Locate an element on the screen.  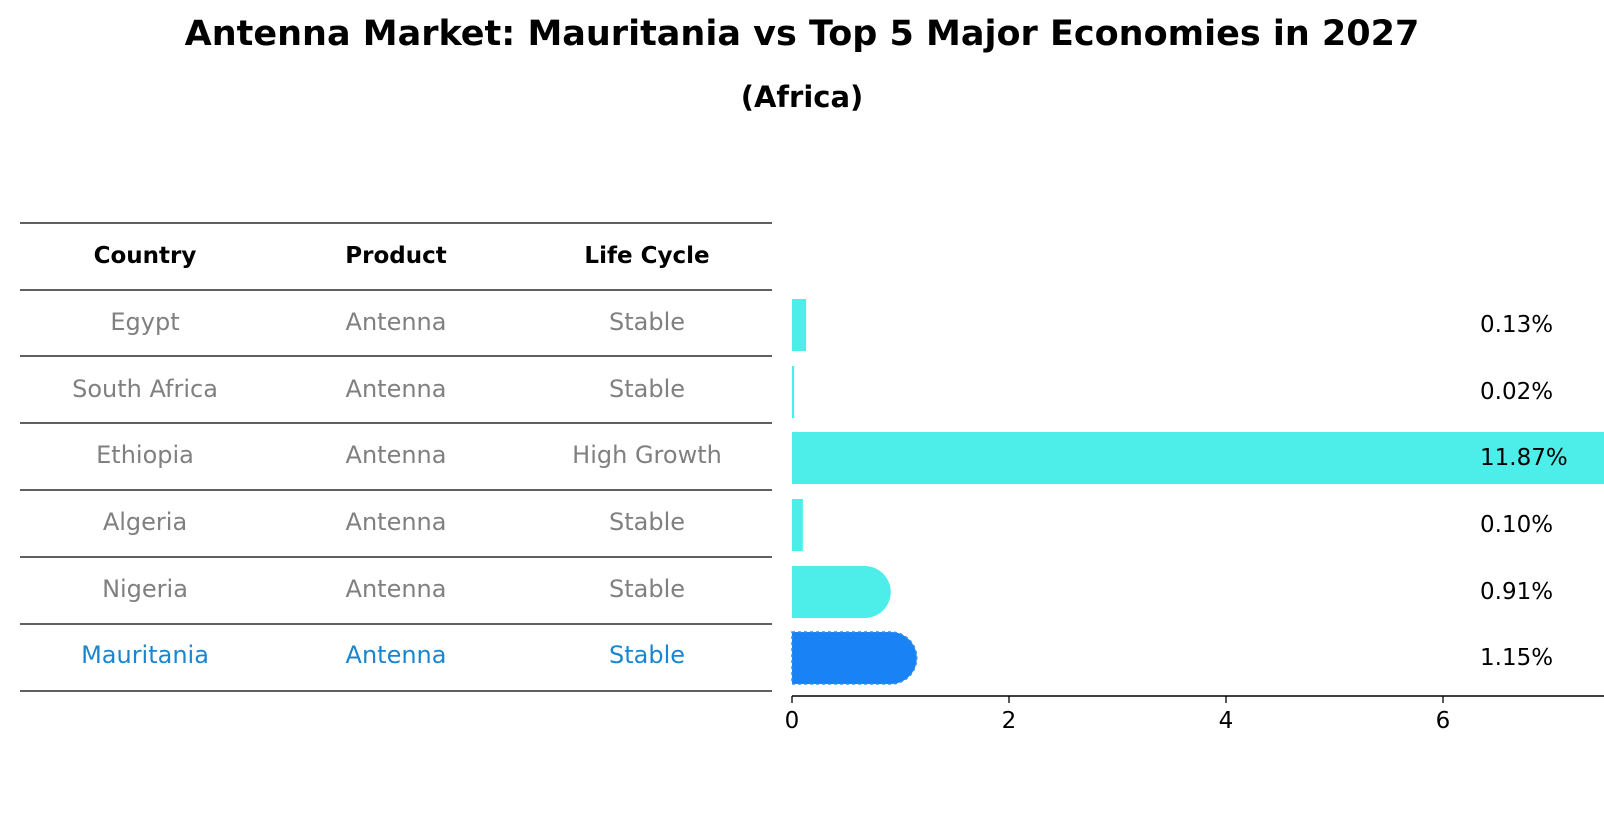
bar-mauritania is located at coordinates (854, 658).